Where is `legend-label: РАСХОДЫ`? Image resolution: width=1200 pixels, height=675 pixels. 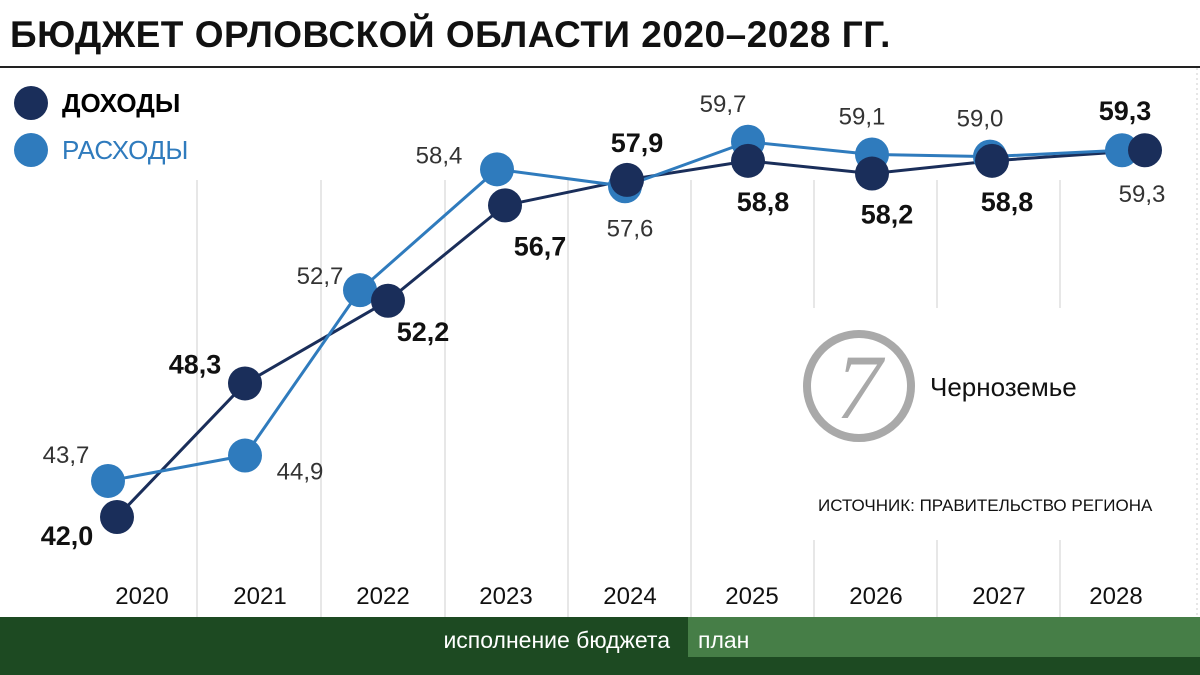
legend-label: РАСХОДЫ is located at coordinates (125, 149).